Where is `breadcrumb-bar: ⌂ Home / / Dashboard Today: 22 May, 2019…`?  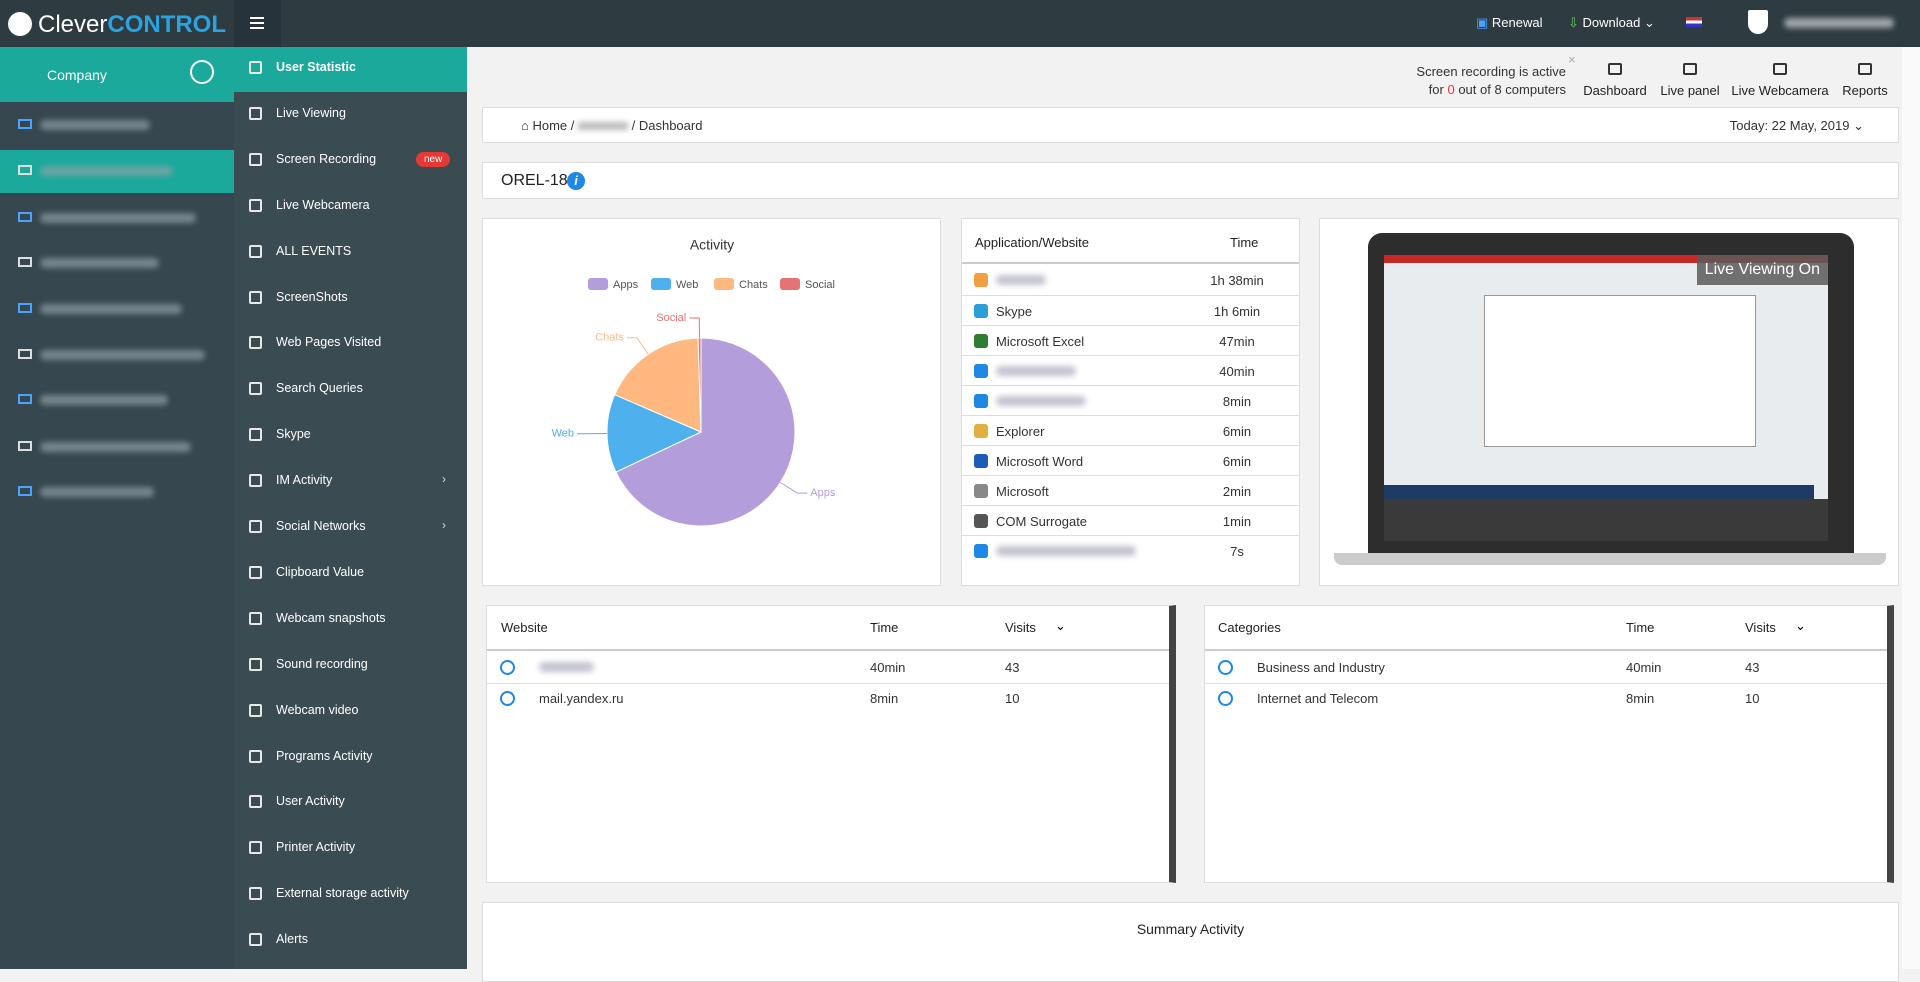
breadcrumb-bar: ⌂ Home / / Dashboard Today: 22 May, 2019… is located at coordinates (1190, 125).